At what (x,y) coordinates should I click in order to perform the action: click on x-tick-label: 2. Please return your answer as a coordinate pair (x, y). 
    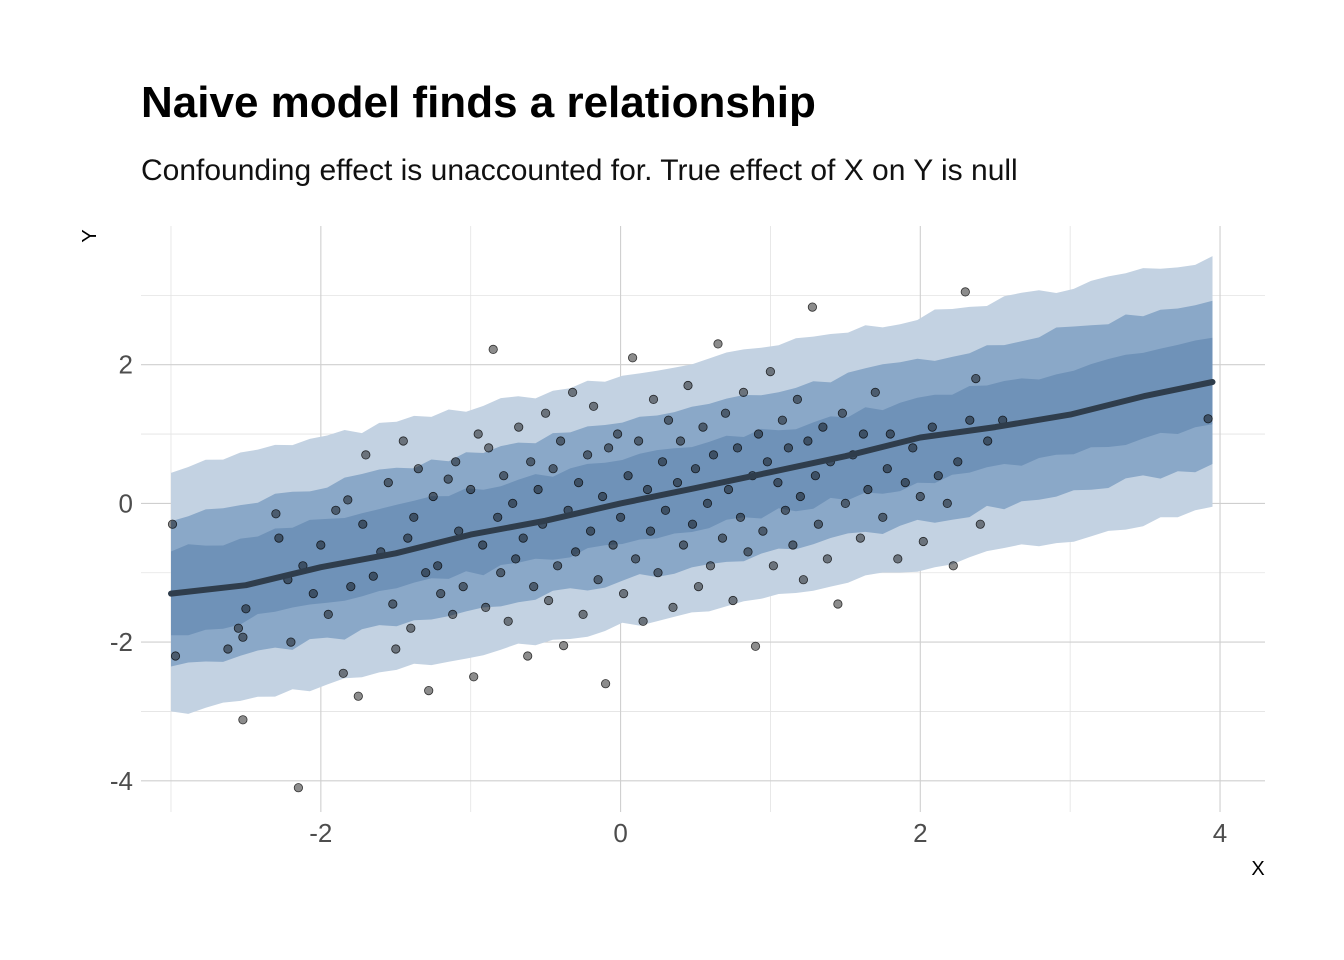
    Looking at the image, I should click on (920, 833).